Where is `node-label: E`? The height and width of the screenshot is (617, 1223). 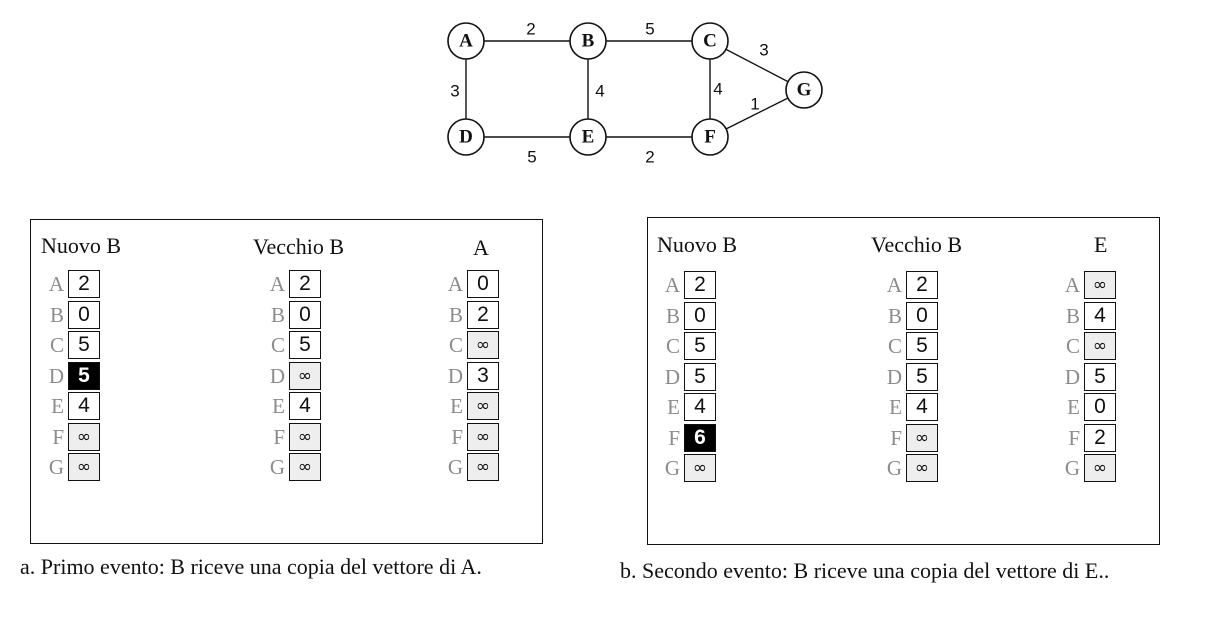
node-label: E is located at coordinates (588, 136).